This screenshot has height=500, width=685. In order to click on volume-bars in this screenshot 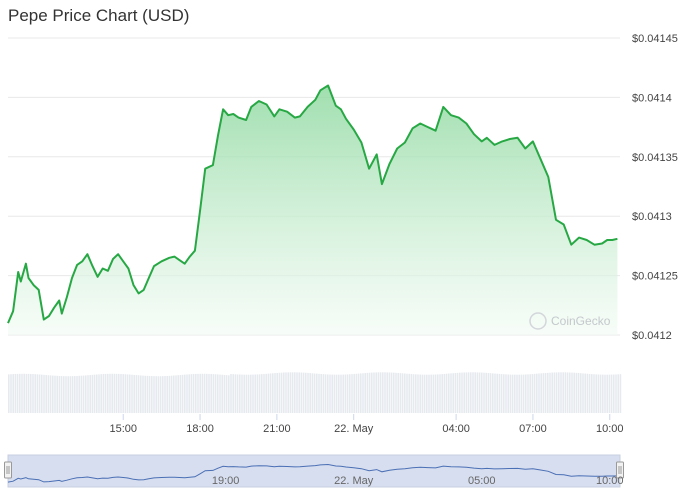, I will do `click(315, 392)`.